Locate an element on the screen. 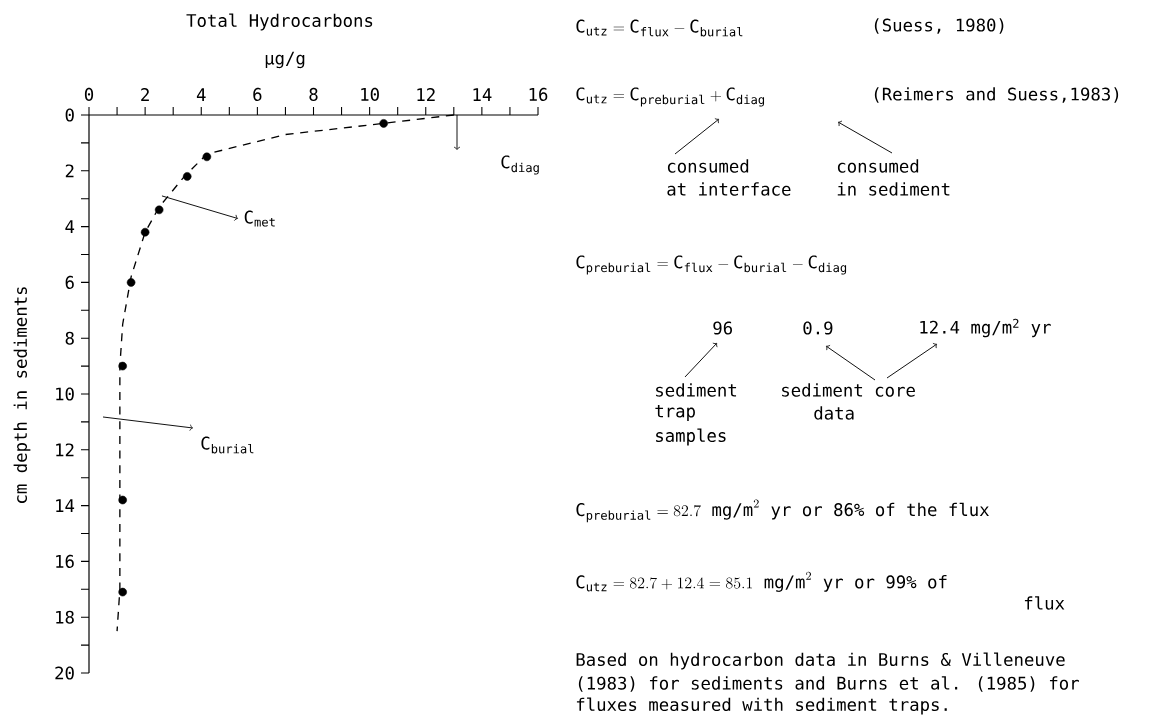 This screenshot has width=1158, height=719. x-tick-label: 8 is located at coordinates (313, 94).